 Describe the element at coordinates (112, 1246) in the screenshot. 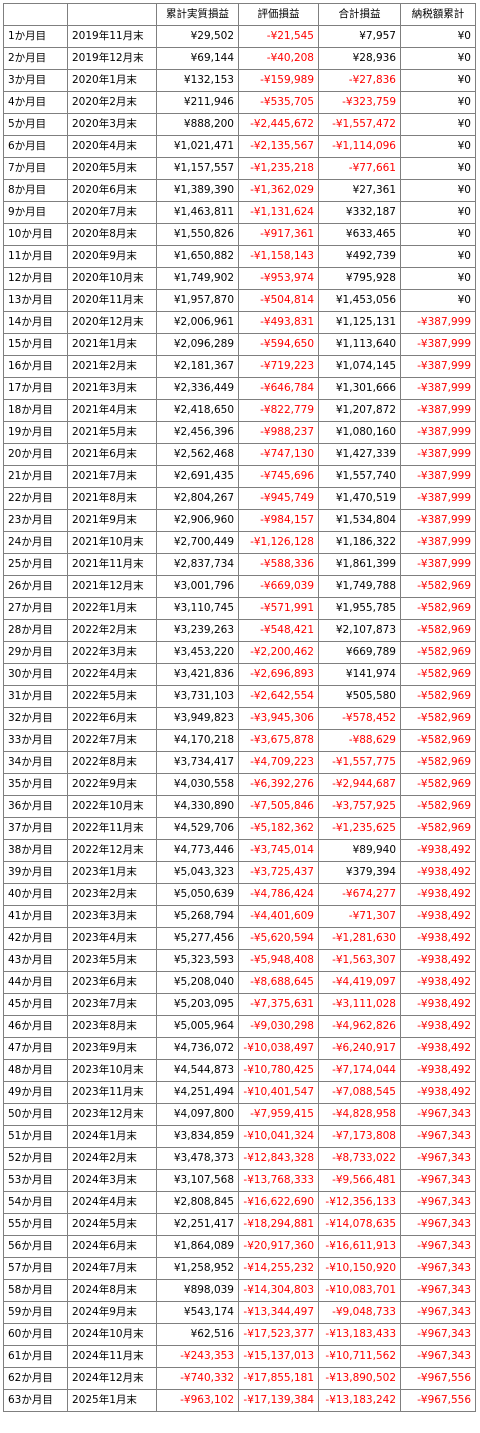

I see `date-cell: 2024年6月末` at that location.